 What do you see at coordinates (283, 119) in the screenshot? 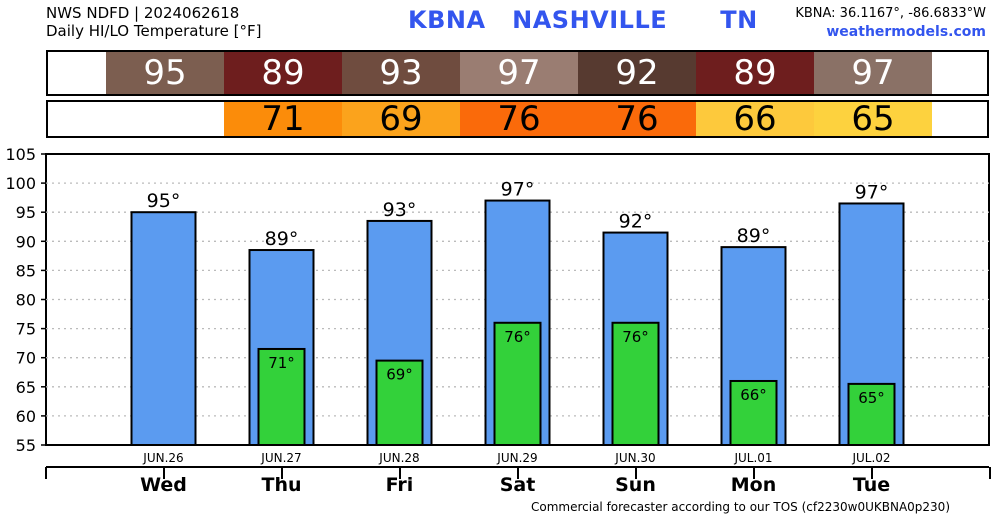
I see `lo_strip-cell: 71` at bounding box center [283, 119].